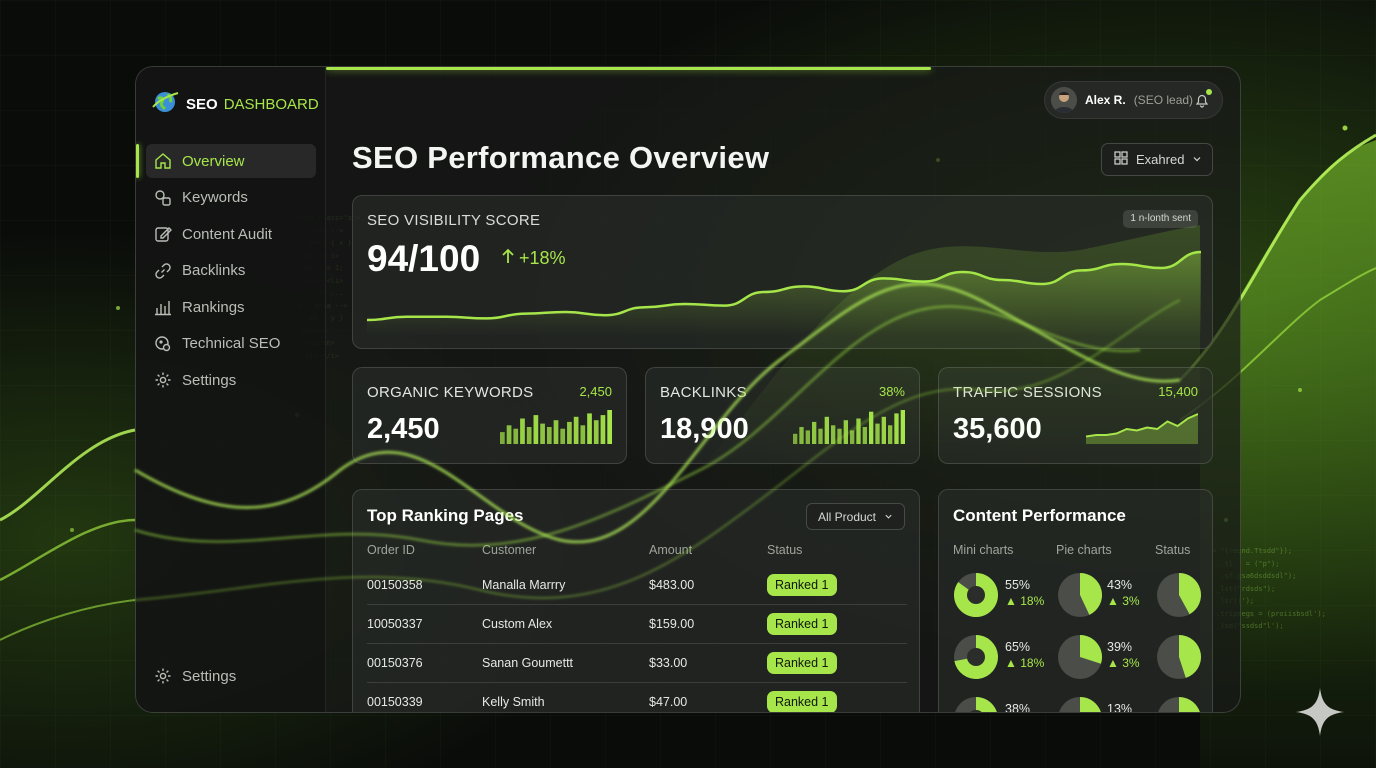 The height and width of the screenshot is (768, 1376). What do you see at coordinates (888, 517) in the screenshot?
I see `chevron-down-icon` at bounding box center [888, 517].